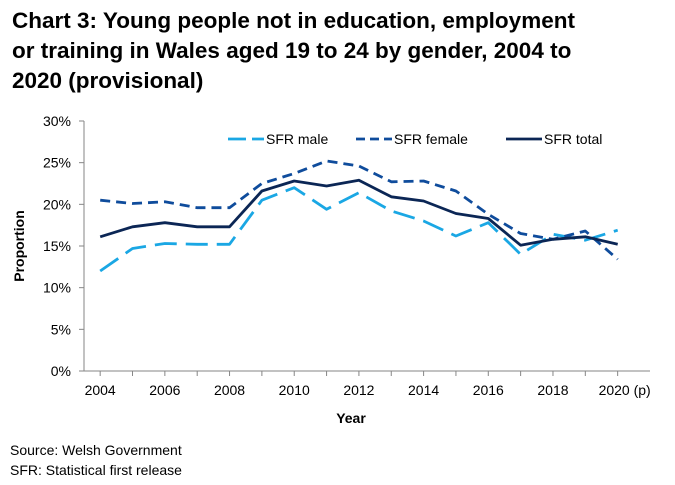 This screenshot has height=485, width=675. I want to click on source-note: Source: Welsh Government, so click(96, 450).